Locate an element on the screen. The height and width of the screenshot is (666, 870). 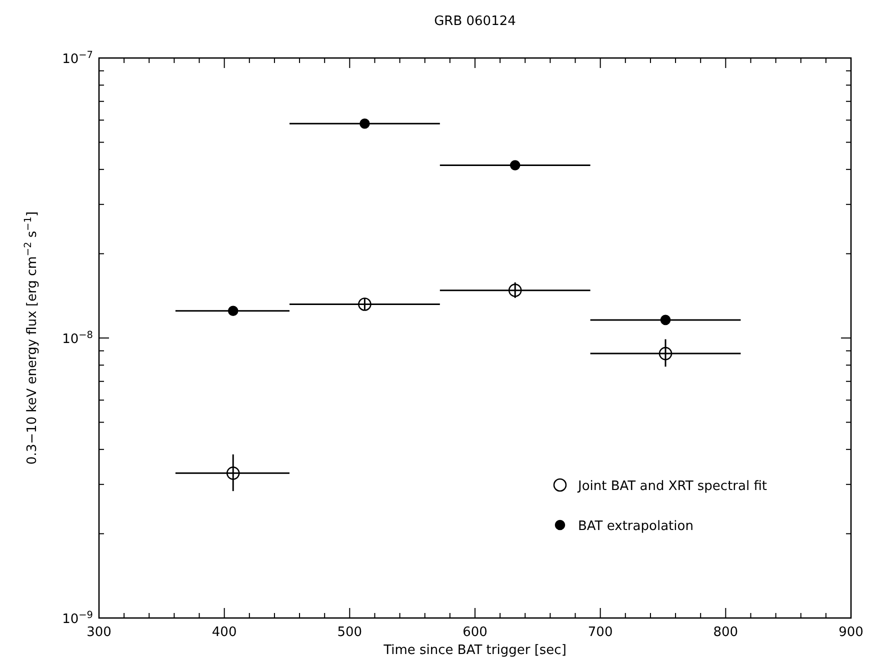
chart-title: GRB 060124 is located at coordinates (475, 21).